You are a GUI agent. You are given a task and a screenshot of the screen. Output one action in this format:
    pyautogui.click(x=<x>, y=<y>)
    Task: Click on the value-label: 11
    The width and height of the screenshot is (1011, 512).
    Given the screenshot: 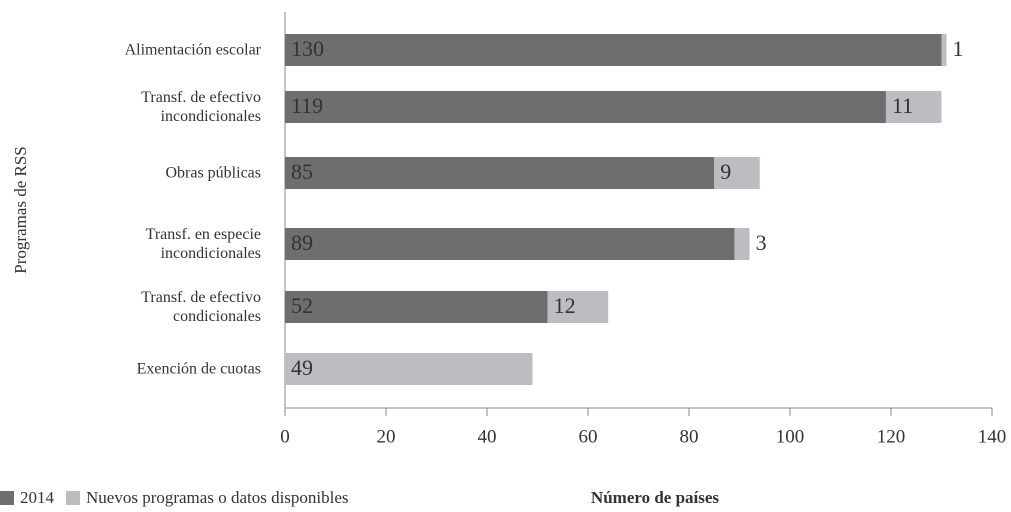 What is the action you would take?
    pyautogui.click(x=902, y=105)
    